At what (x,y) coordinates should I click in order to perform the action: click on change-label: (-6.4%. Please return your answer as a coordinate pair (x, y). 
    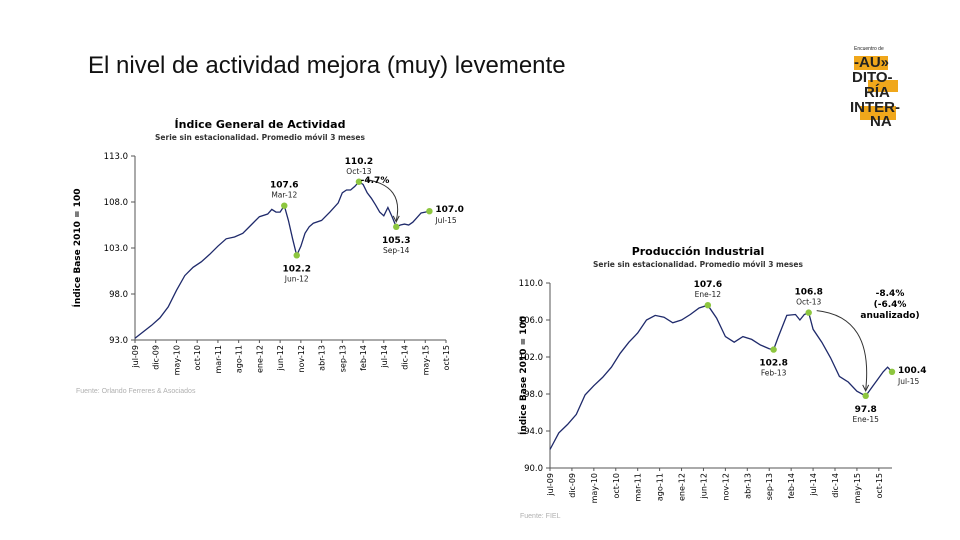
    Looking at the image, I should click on (890, 305).